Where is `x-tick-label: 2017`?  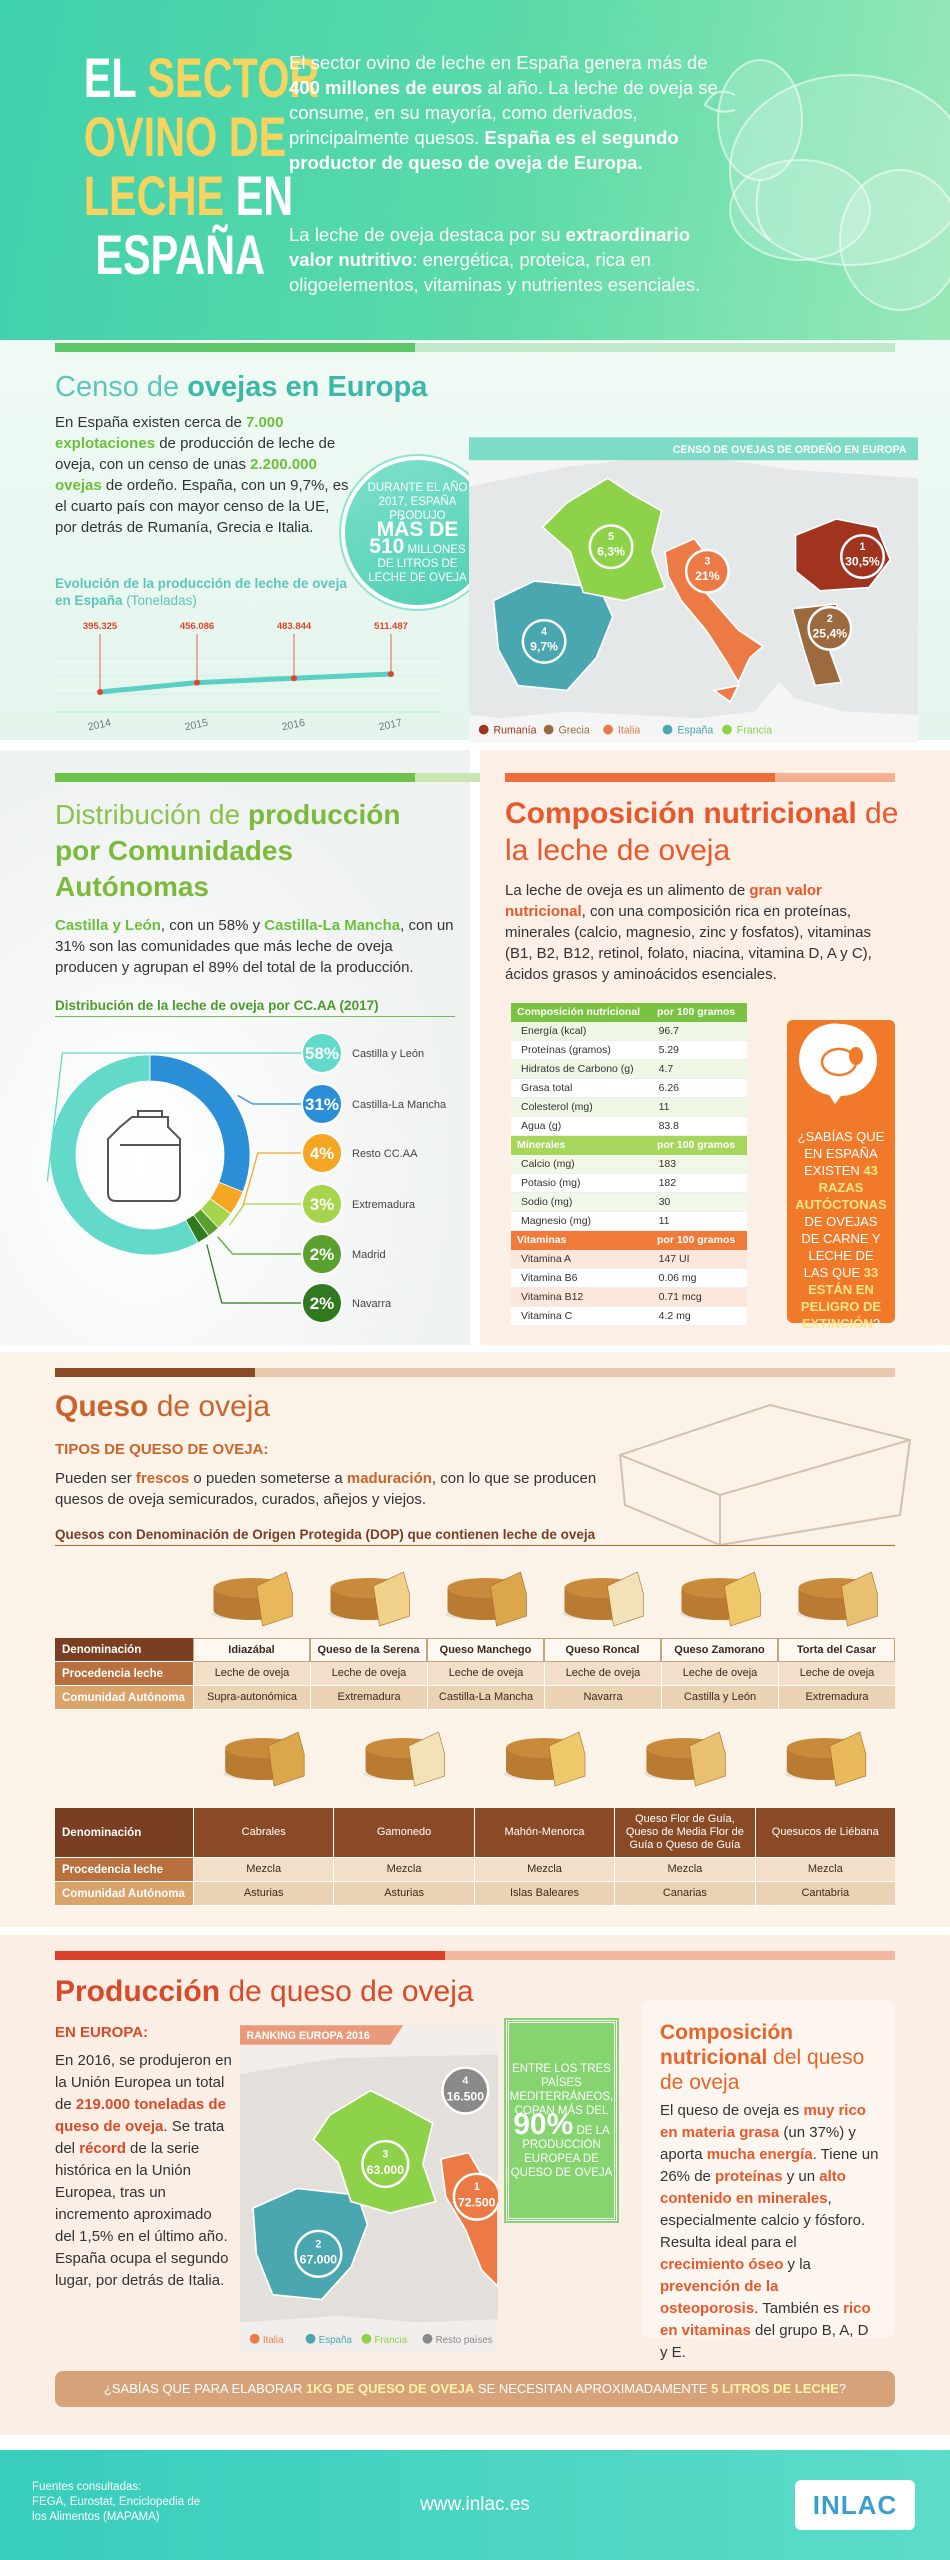
x-tick-label: 2017 is located at coordinates (390, 725).